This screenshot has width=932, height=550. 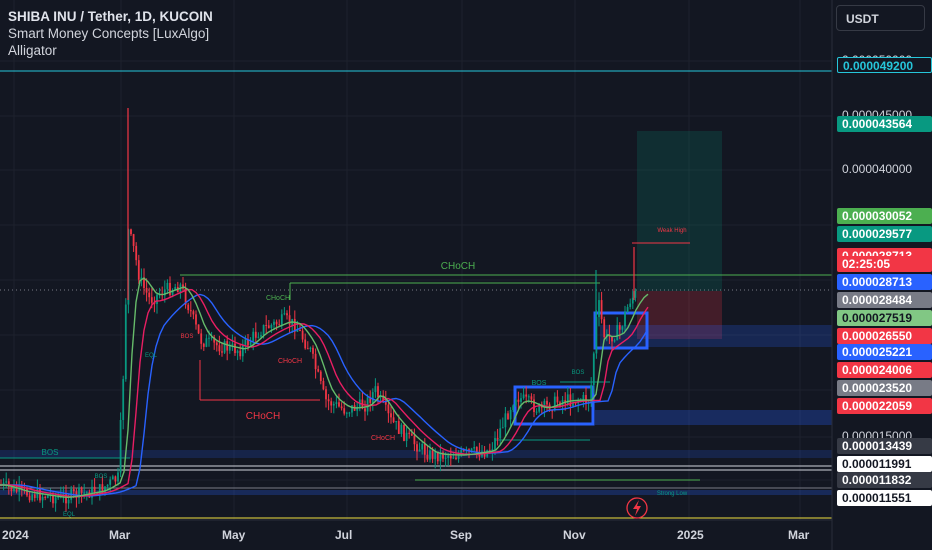 What do you see at coordinates (637, 508) in the screenshot?
I see `lightning-icon` at bounding box center [637, 508].